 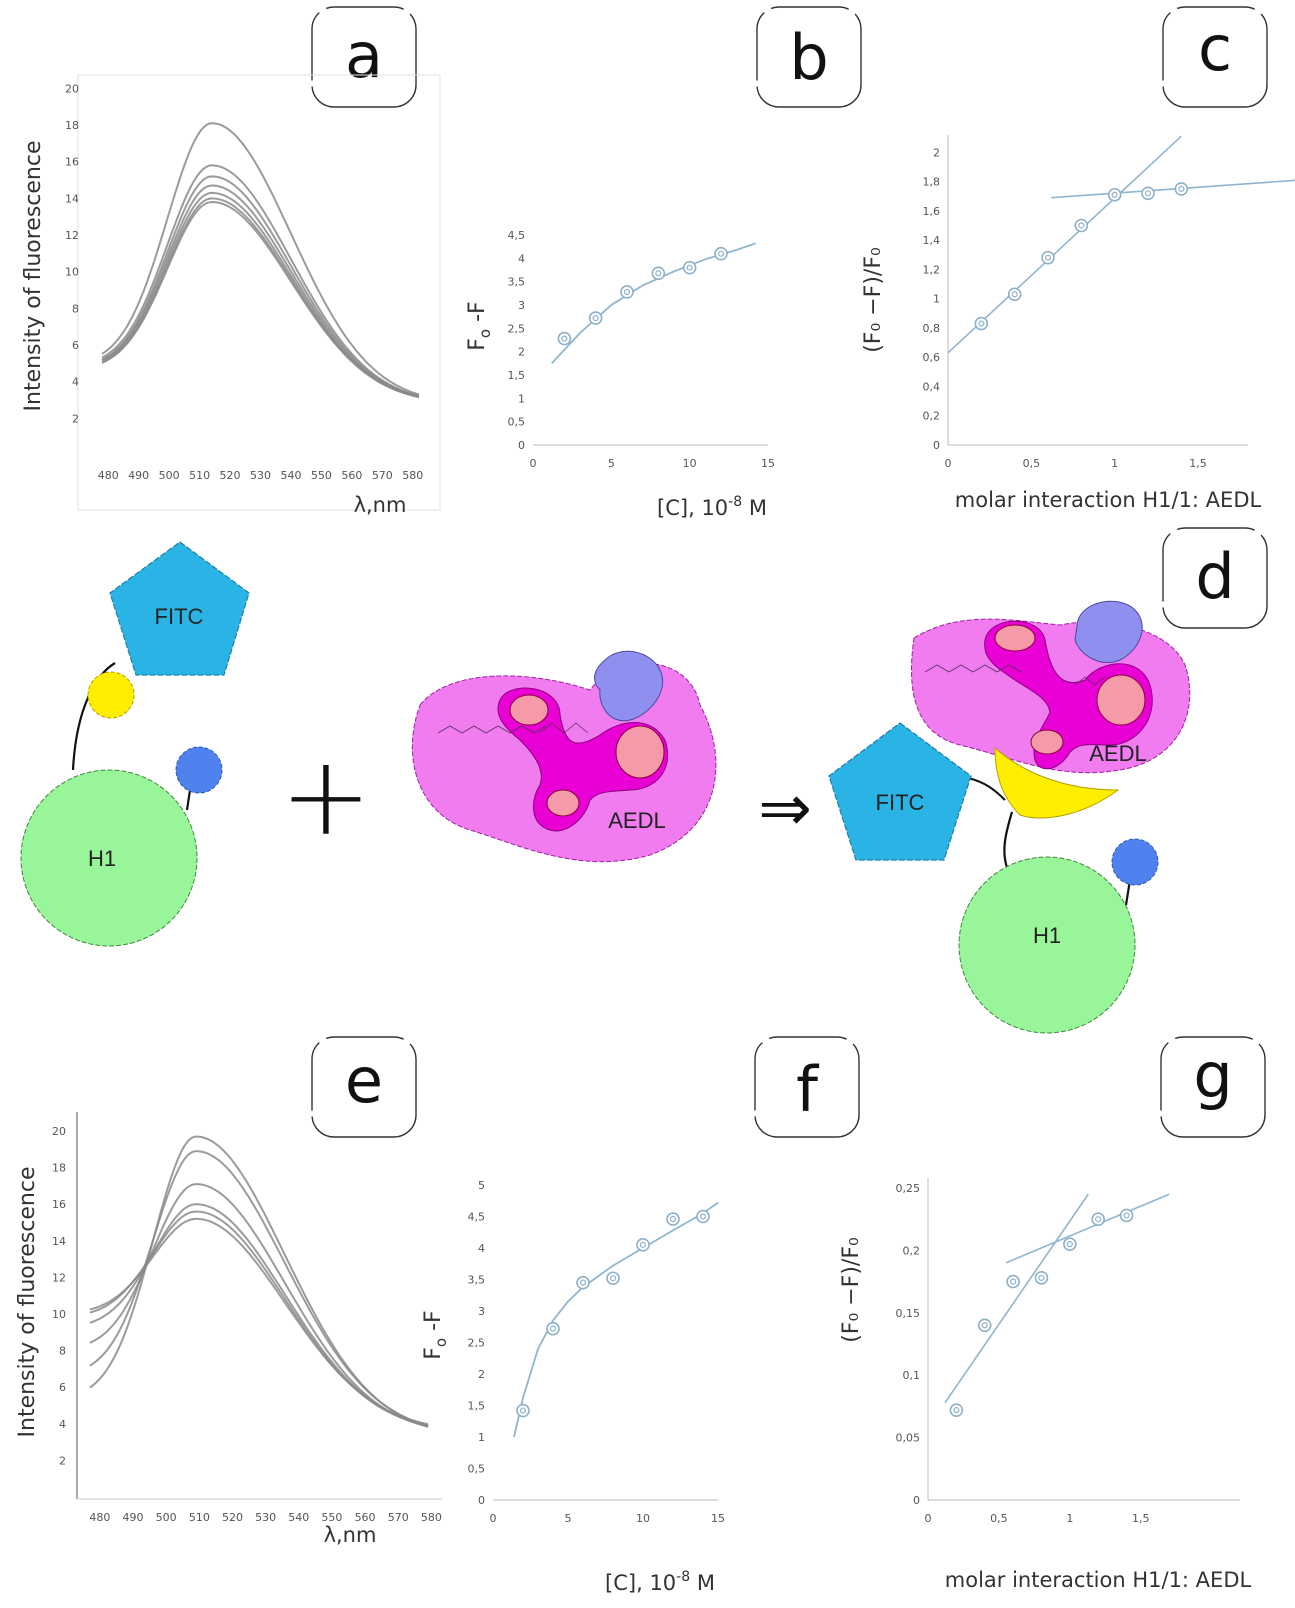 What do you see at coordinates (517, 235) in the screenshot?
I see `b-y-tick-label: 4,5` at bounding box center [517, 235].